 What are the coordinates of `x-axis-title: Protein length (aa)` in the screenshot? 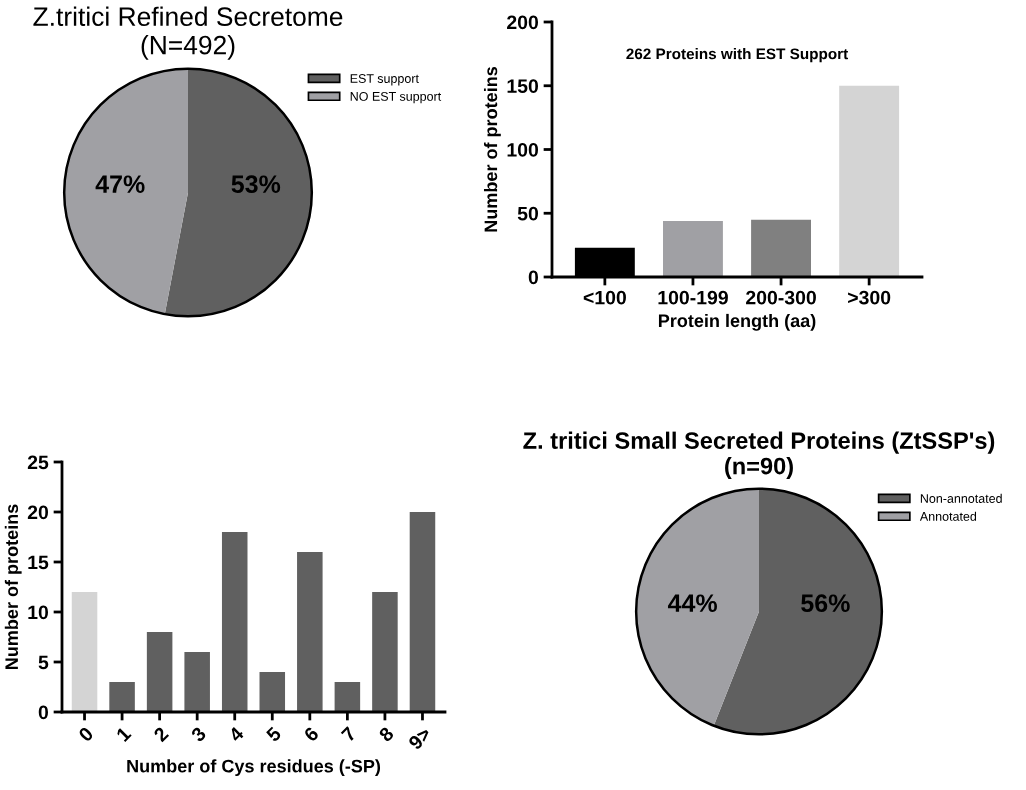 It's located at (737, 322).